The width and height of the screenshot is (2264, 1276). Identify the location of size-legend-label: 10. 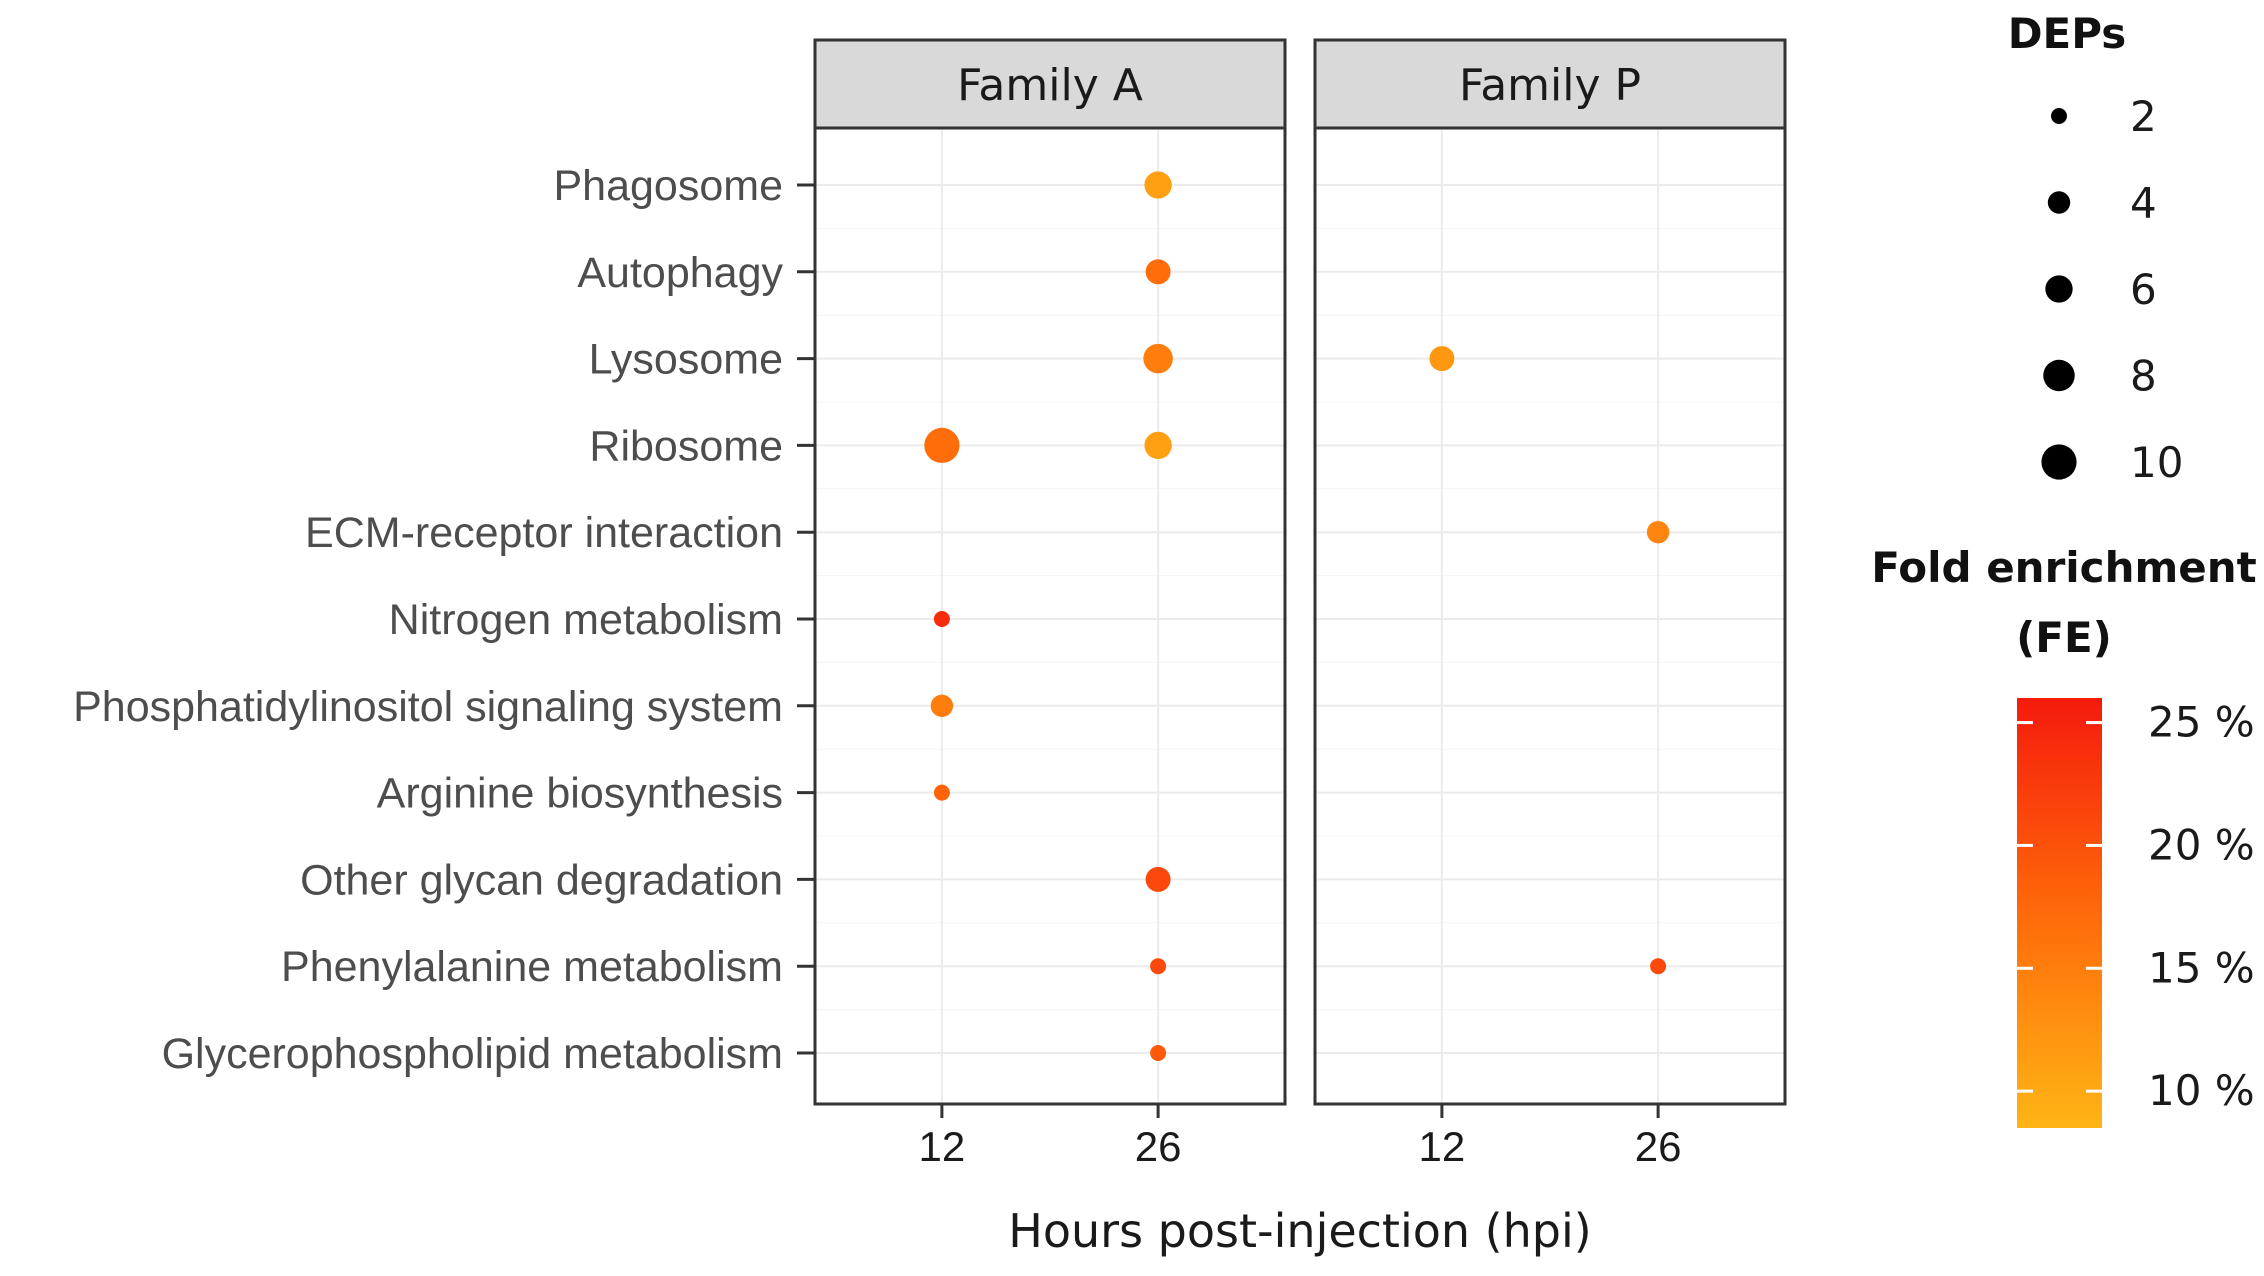
(2156, 462).